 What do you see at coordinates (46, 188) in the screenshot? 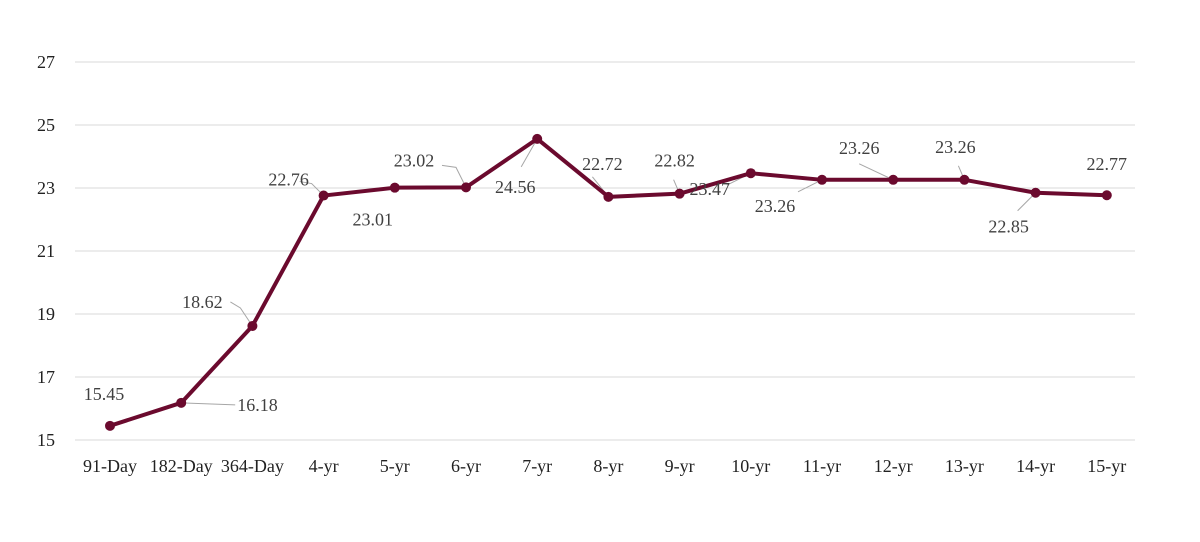
I see `y-tick-label: 23` at bounding box center [46, 188].